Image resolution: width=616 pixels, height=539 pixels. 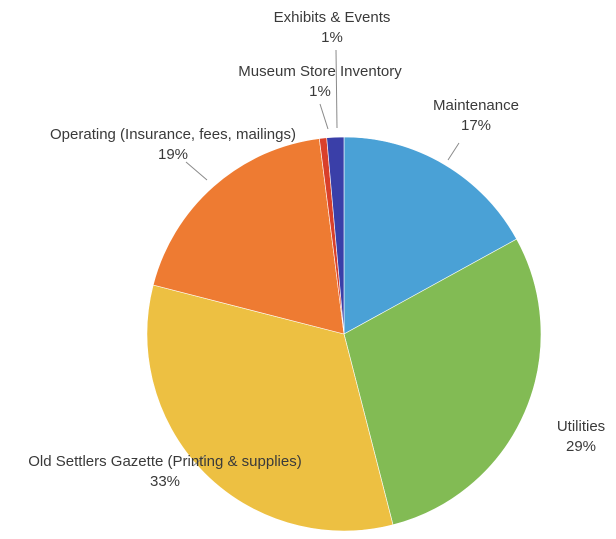 What do you see at coordinates (581, 426) in the screenshot?
I see `slice-label-utilities: Utilities` at bounding box center [581, 426].